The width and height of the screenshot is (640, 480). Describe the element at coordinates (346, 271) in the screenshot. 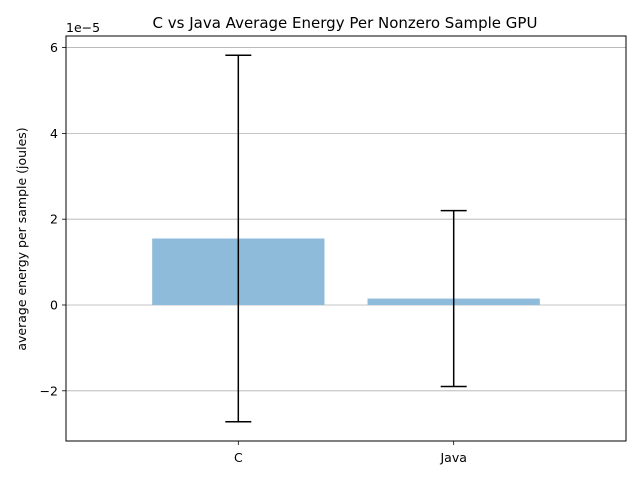

I see `bars` at that location.